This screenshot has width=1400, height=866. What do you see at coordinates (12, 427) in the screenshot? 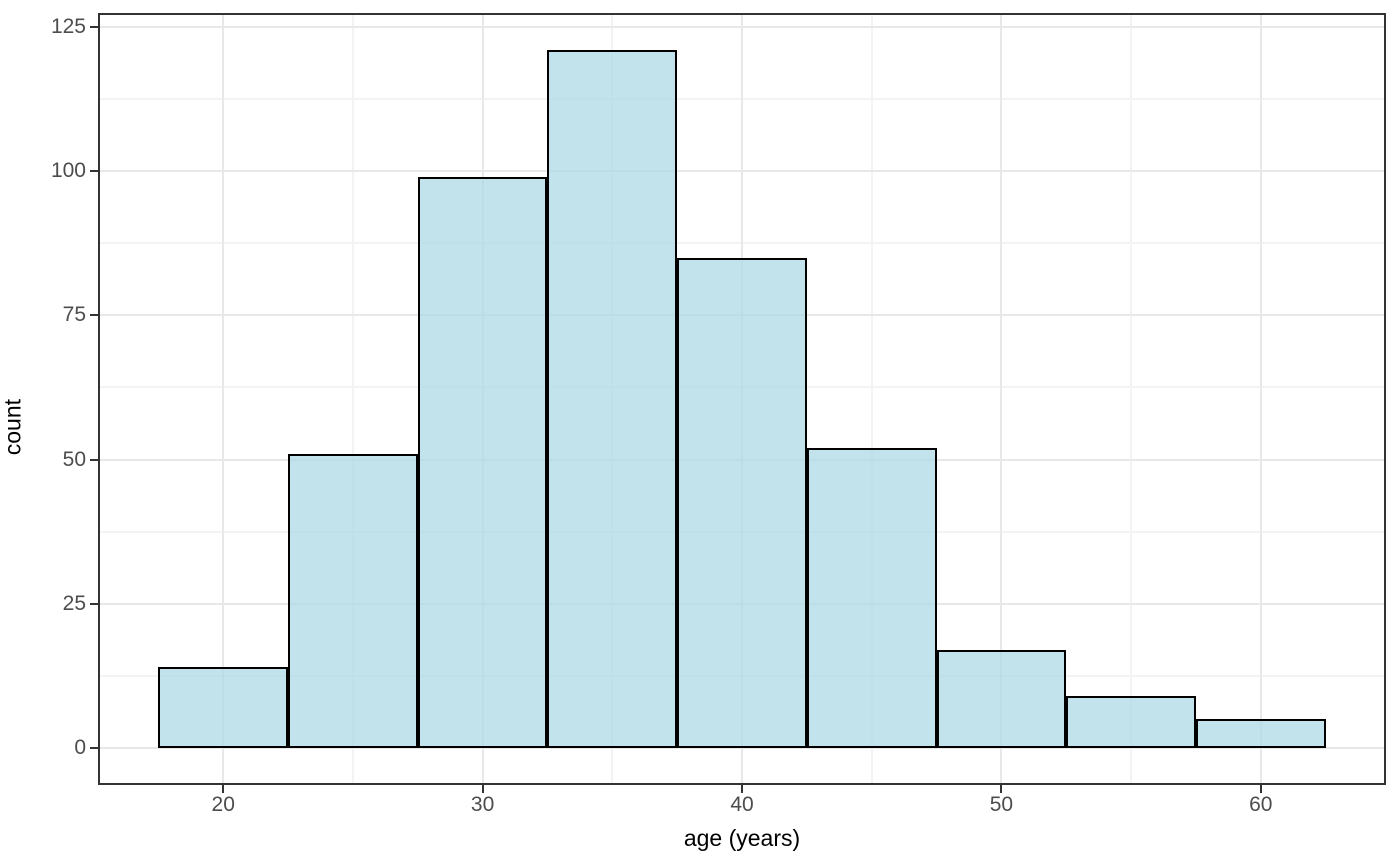
I see `y-axis-title-text: count` at bounding box center [12, 427].